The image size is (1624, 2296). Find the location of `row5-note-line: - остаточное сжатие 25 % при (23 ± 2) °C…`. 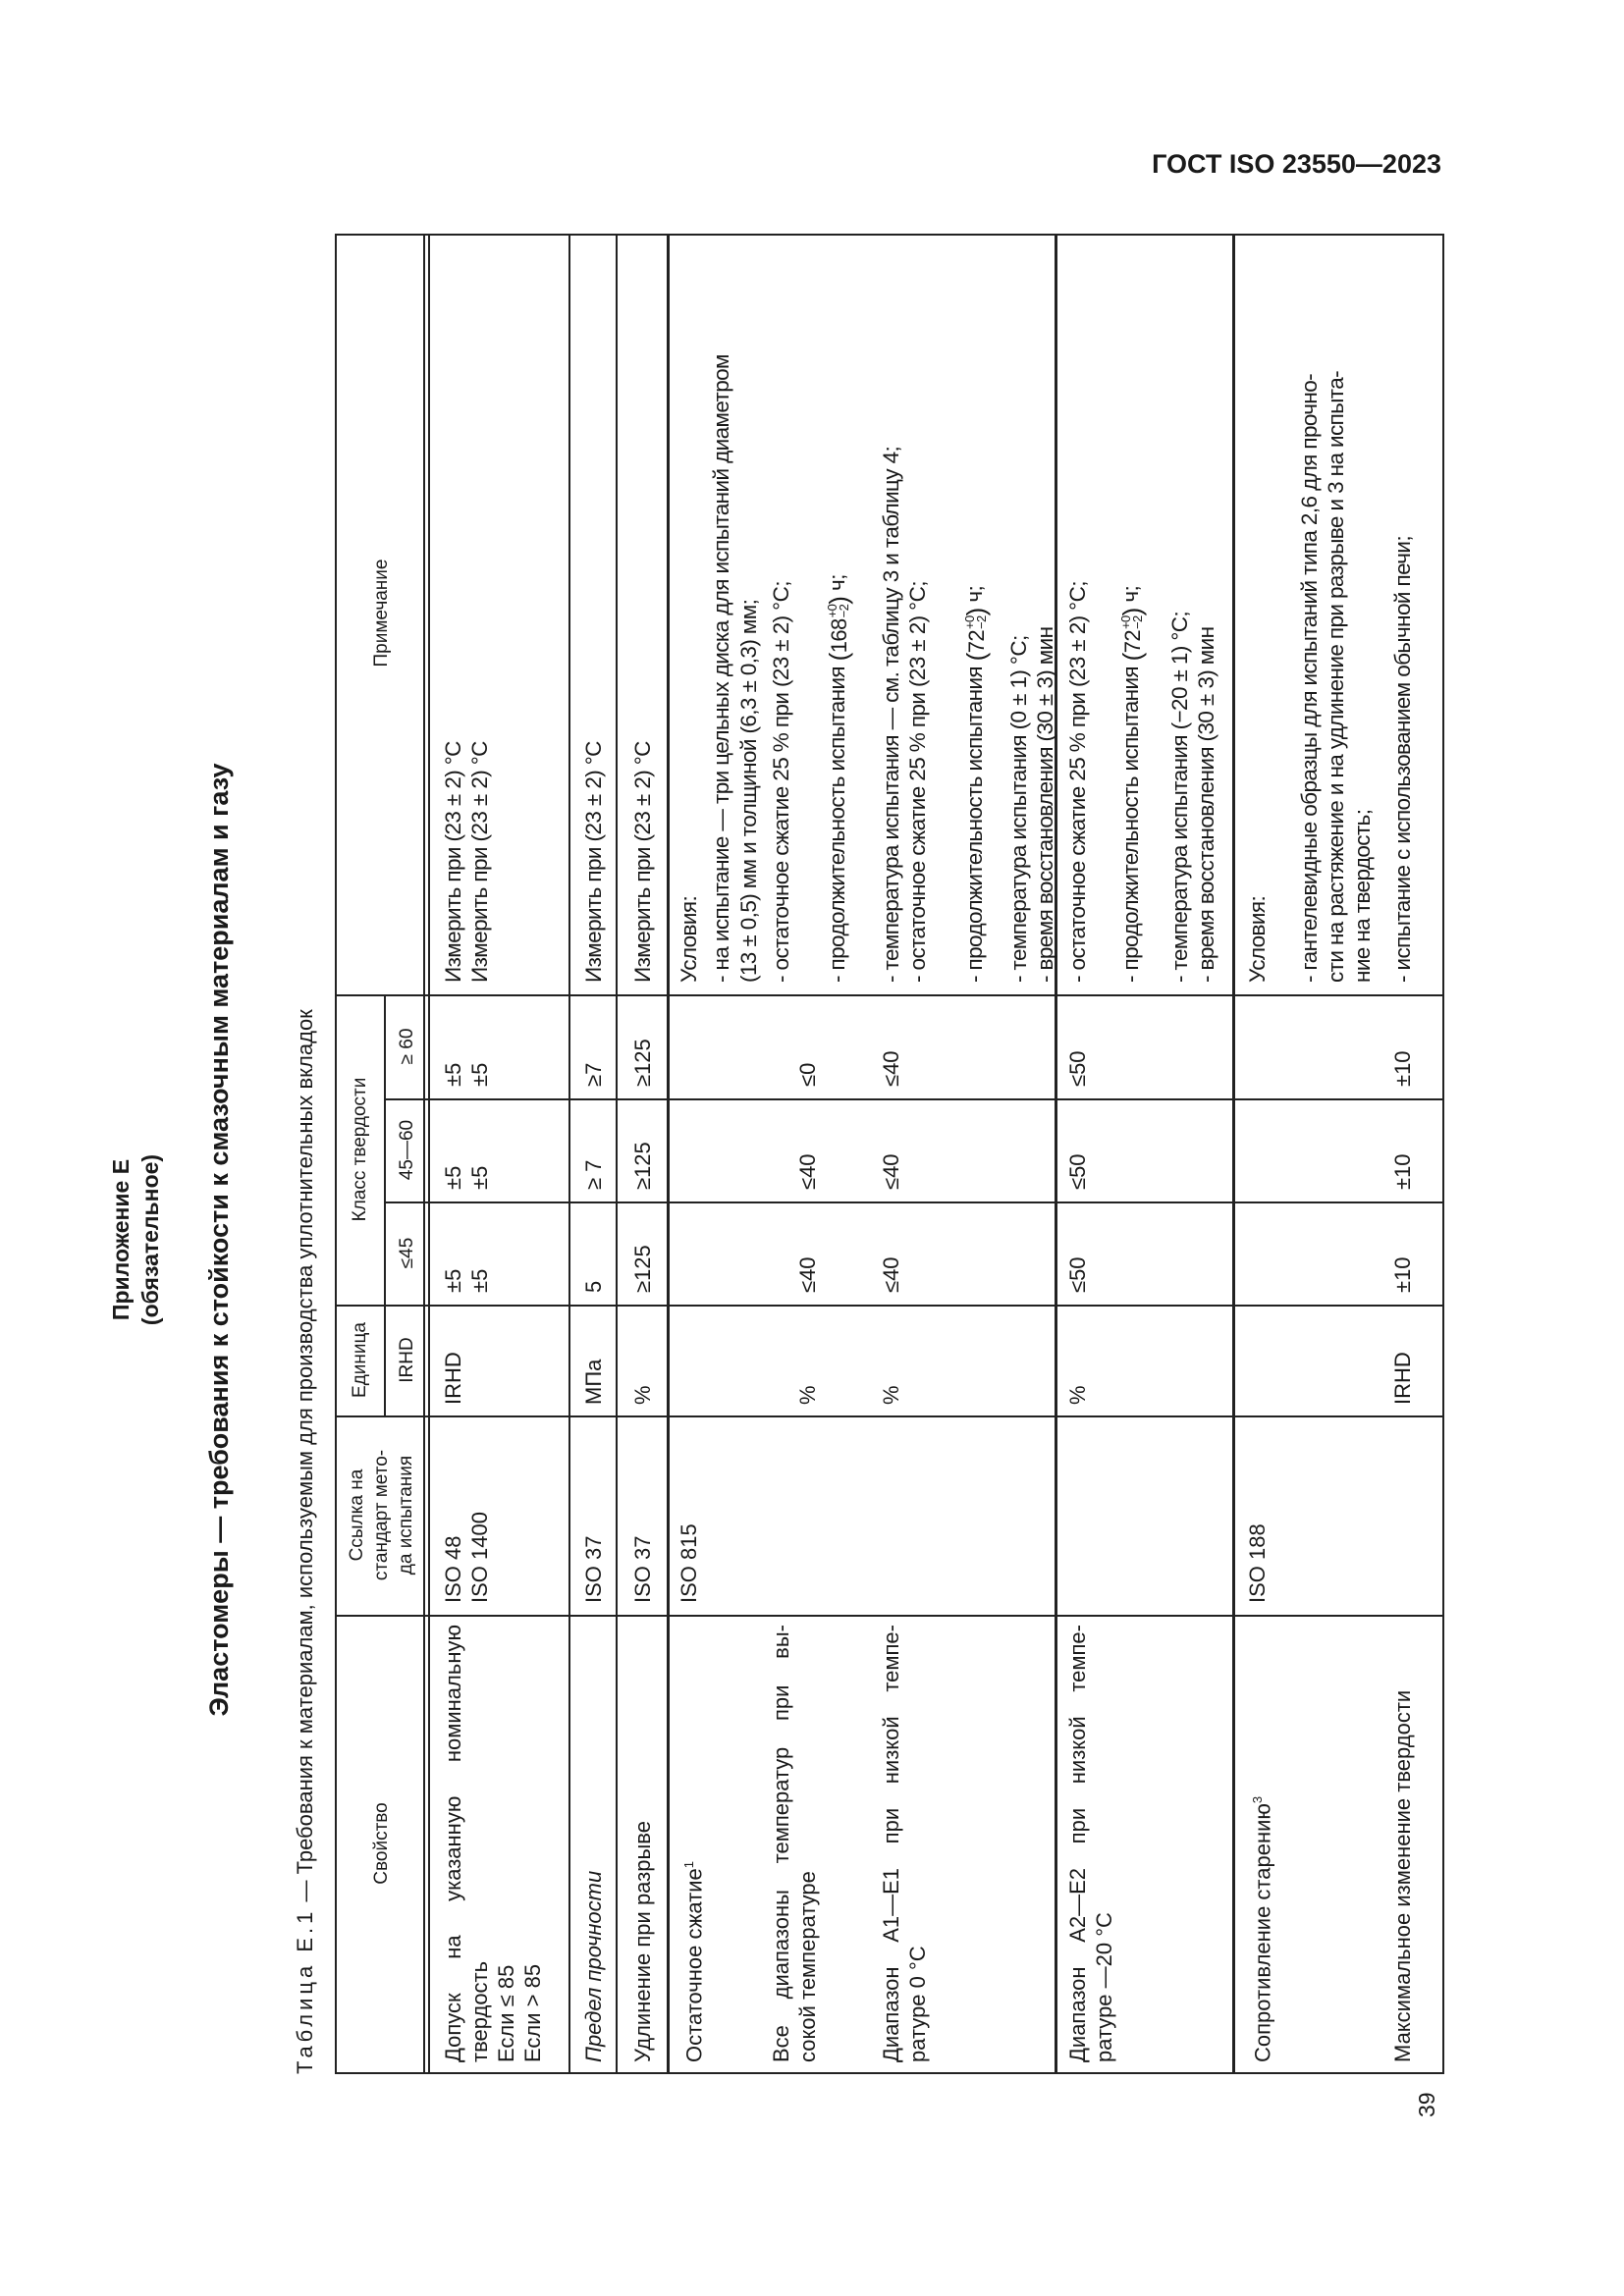

row5-note-line: - остаточное сжатие 25 % при (23 ± 2) °C… is located at coordinates (1077, 782).